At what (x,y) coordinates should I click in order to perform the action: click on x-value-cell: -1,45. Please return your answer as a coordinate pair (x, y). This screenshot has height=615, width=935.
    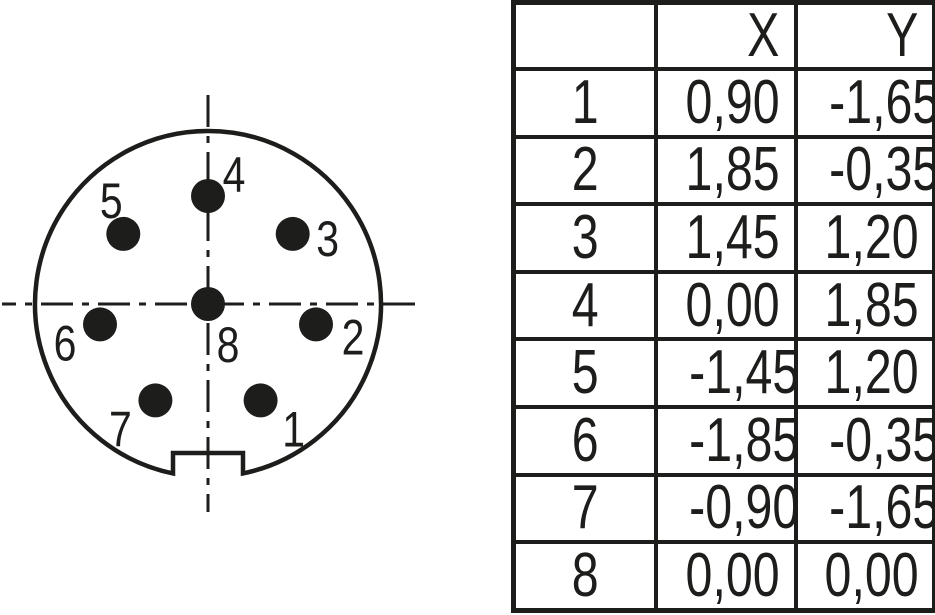
    Looking at the image, I should click on (726, 373).